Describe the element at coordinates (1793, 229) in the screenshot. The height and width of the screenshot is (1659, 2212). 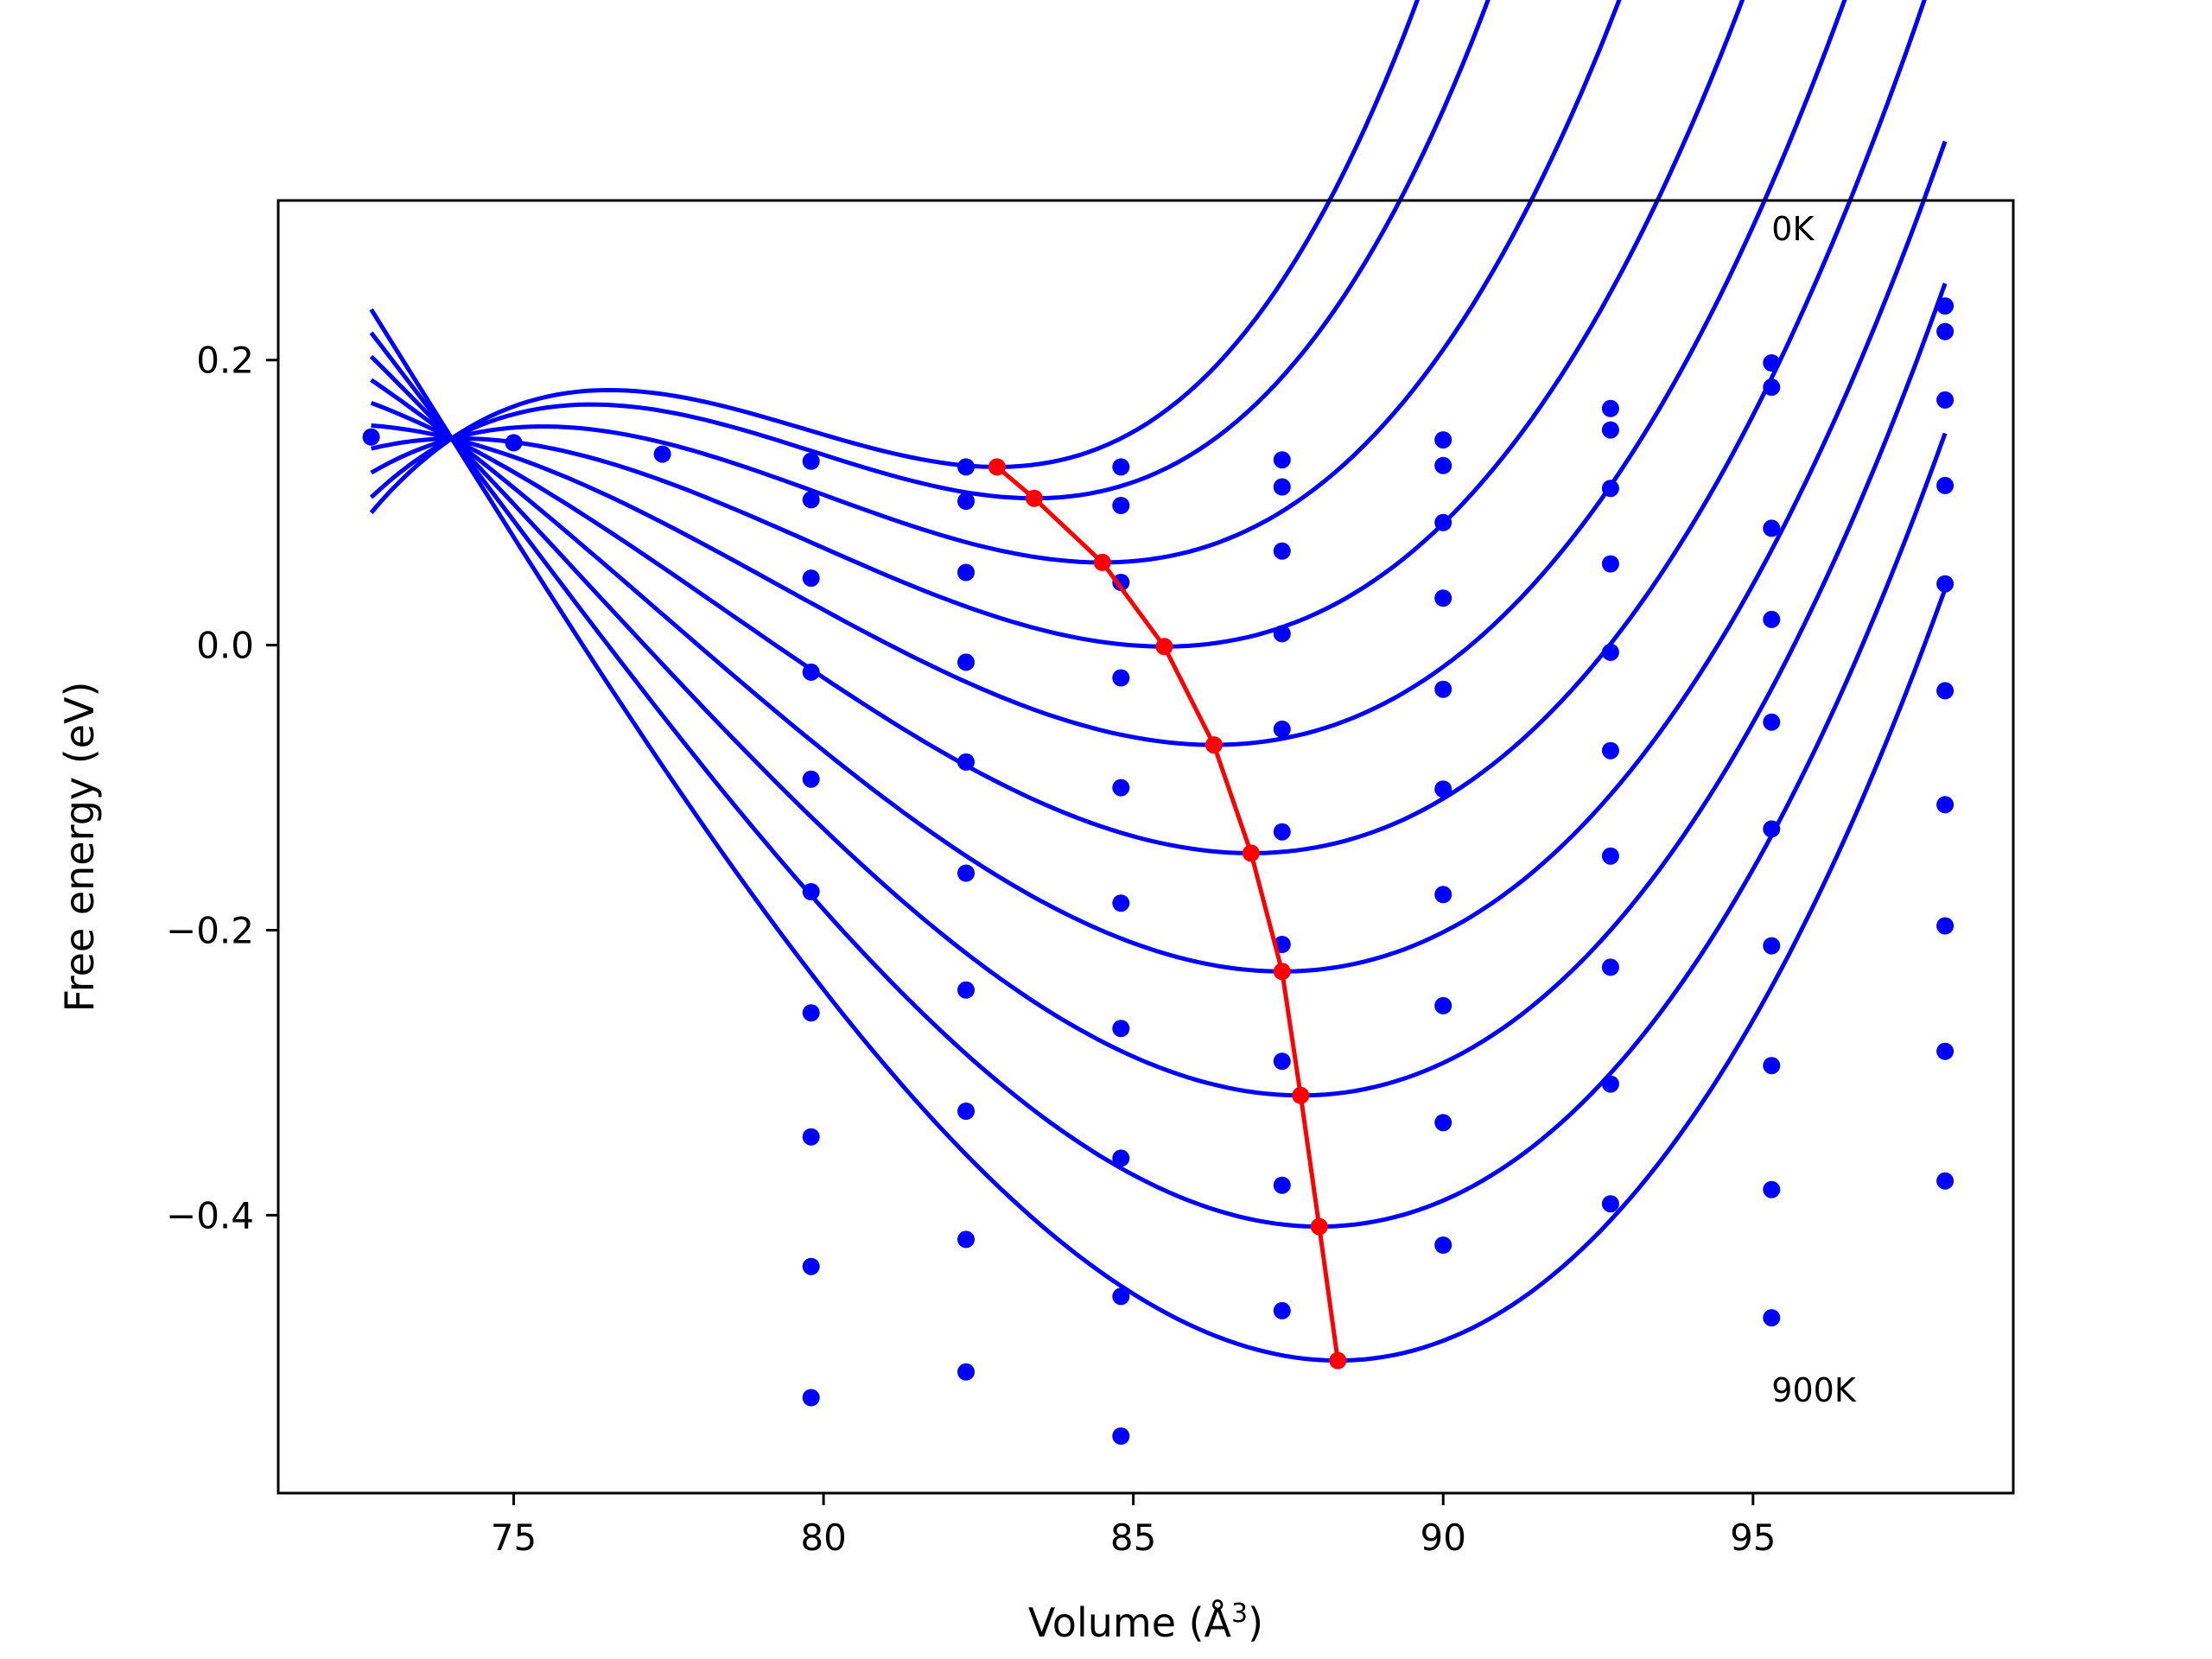
I see `annotation-0k: 0K` at that location.